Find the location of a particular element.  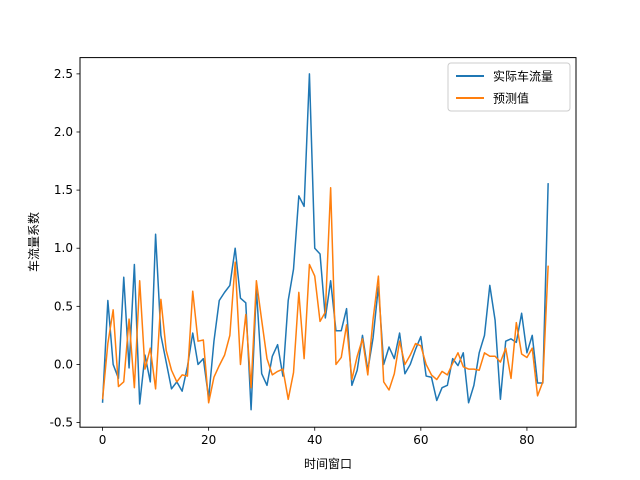

x-tick-label: 80 is located at coordinates (526, 440).